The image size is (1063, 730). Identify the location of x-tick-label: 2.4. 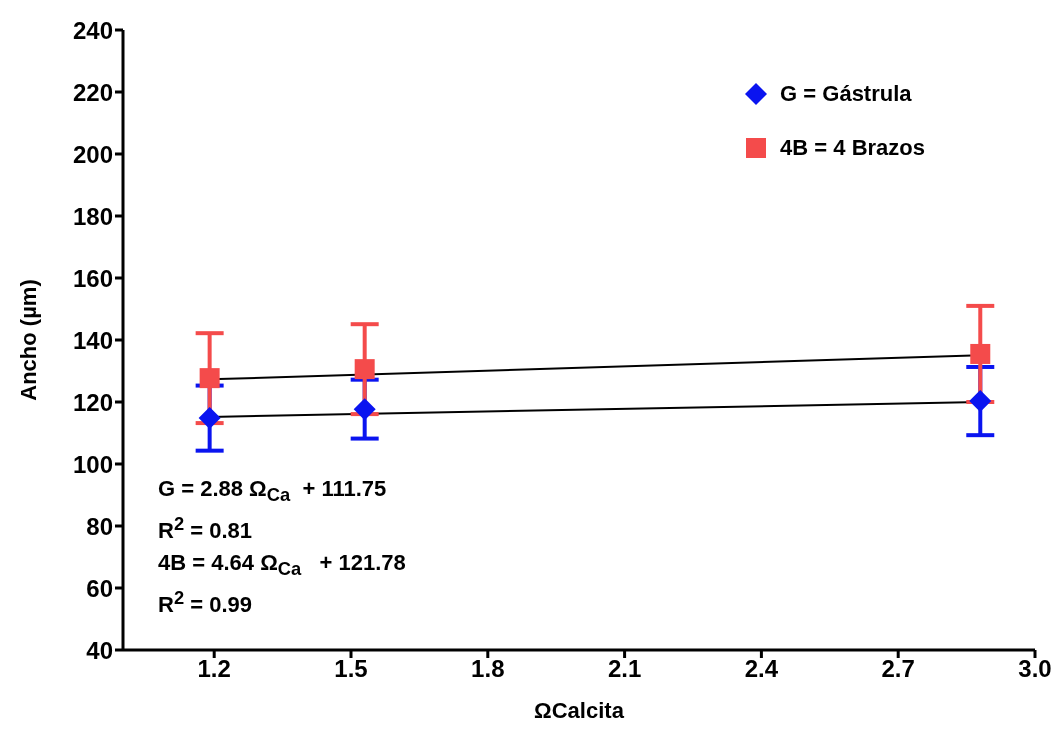
(761, 669).